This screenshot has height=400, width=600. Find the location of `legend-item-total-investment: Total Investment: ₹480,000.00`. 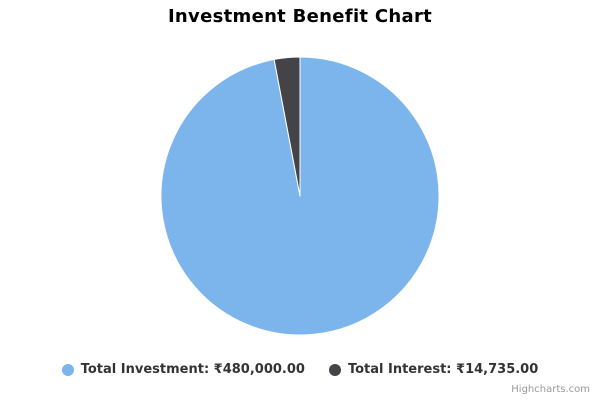

legend-item-total-investment: Total Investment: ₹480,000.00 is located at coordinates (183, 369).